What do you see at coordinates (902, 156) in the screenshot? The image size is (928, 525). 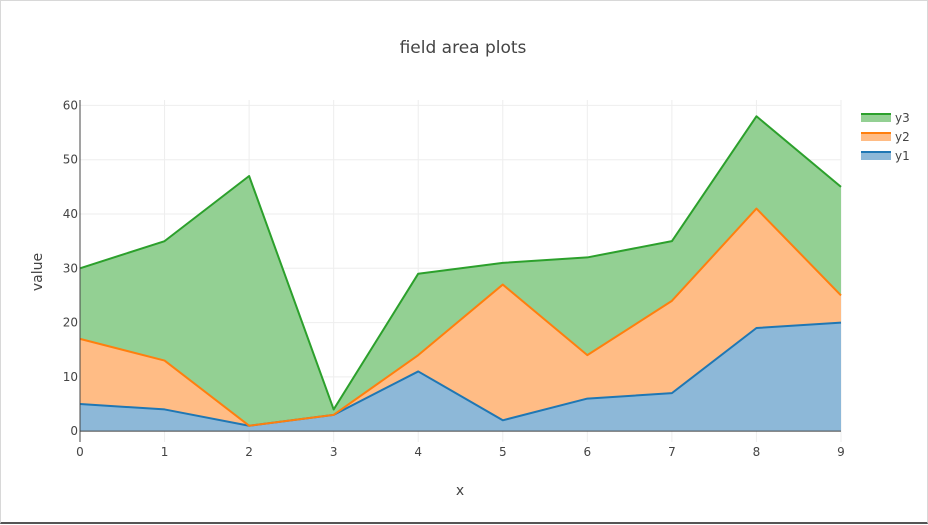 I see `legend-label: y1` at bounding box center [902, 156].